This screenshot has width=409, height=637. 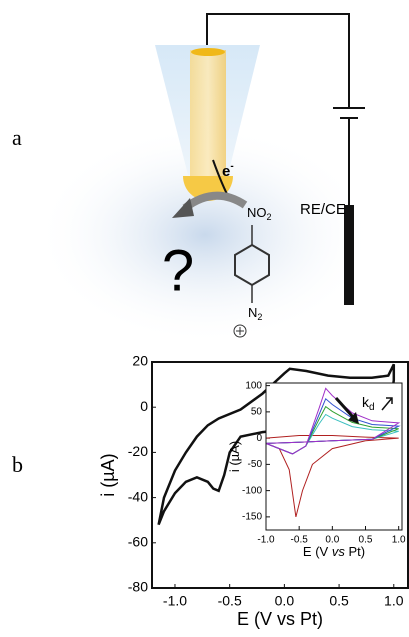 What do you see at coordinates (253, 385) in the screenshot?
I see `y-tick-label: 100` at bounding box center [253, 385].